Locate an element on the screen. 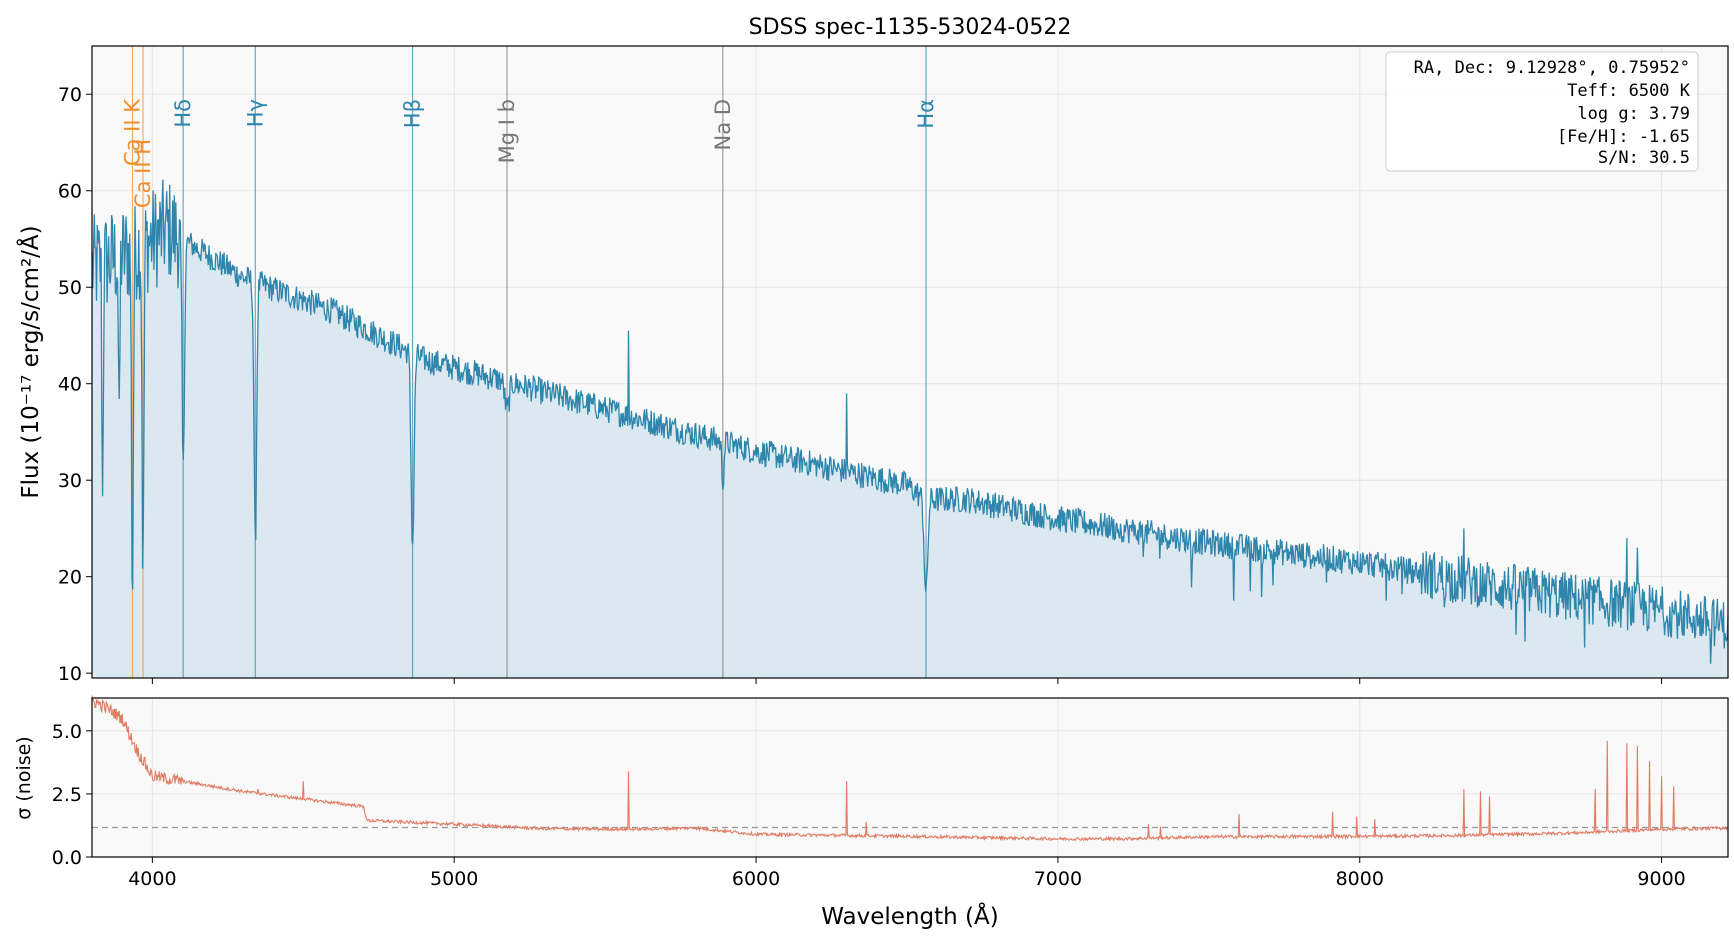  noise-y-tick-label: 0.0 is located at coordinates (67, 858).